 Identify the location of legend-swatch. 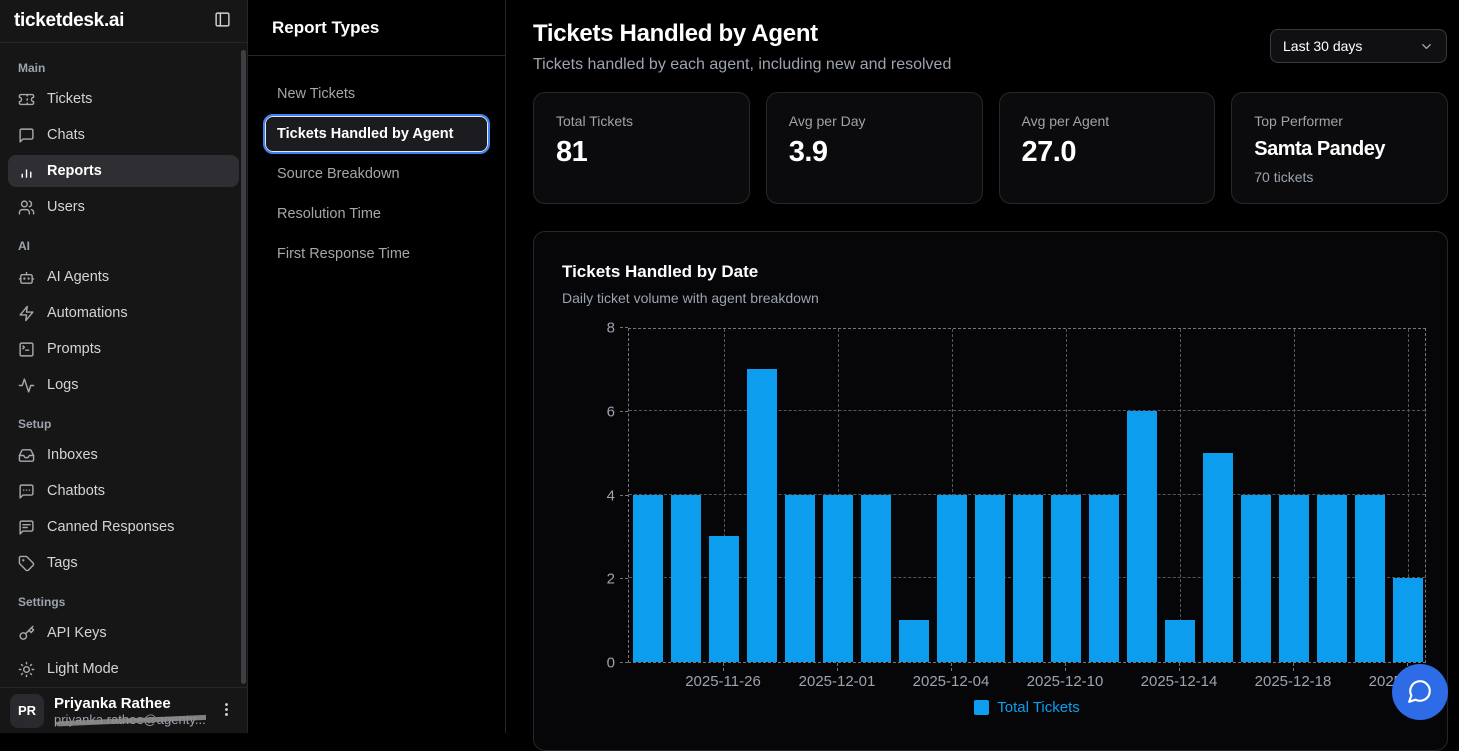
(982, 707).